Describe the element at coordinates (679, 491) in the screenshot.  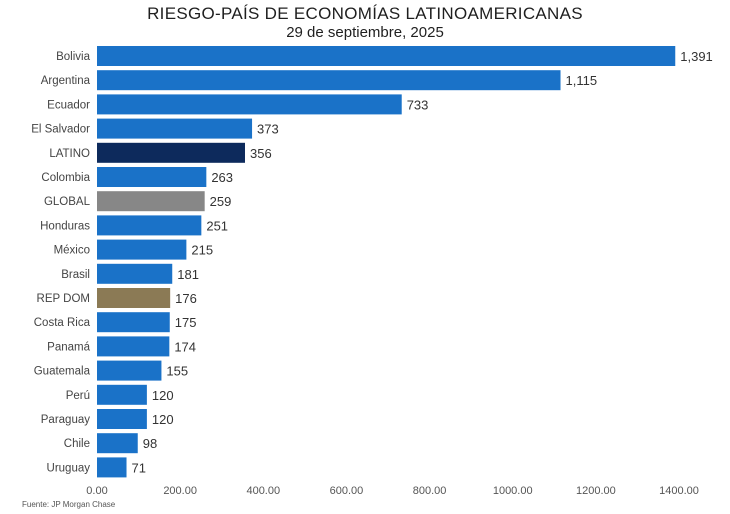
I see `x-tick-label: 1400.00` at that location.